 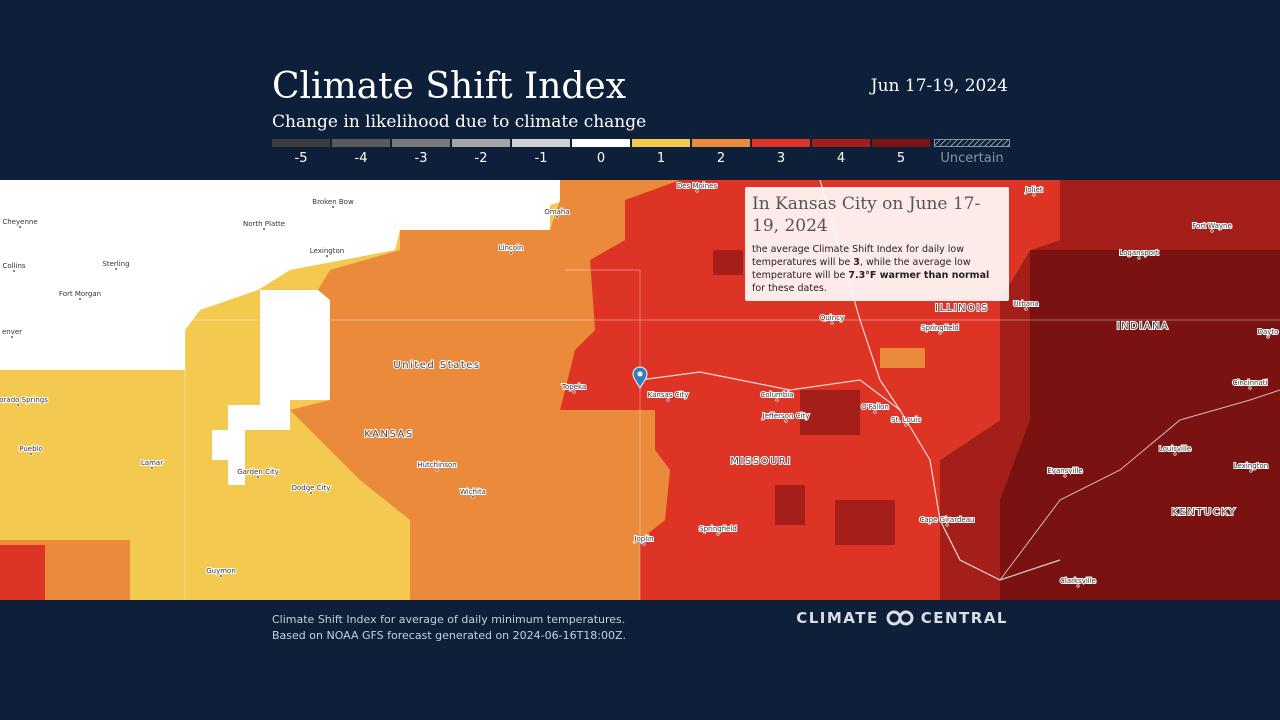 What do you see at coordinates (573, 387) in the screenshot?
I see `city-label: Topeka` at bounding box center [573, 387].